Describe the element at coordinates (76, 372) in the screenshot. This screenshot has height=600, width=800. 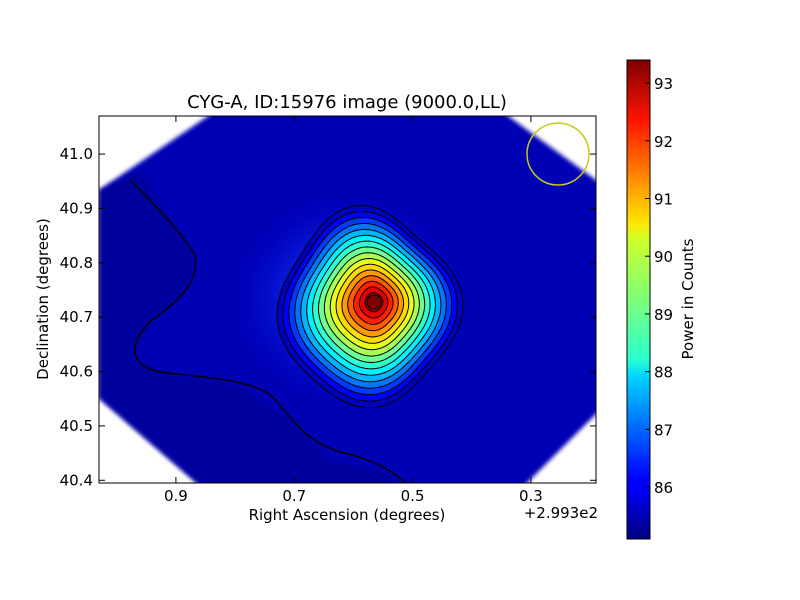
I see `y-tick-label: 40.6` at that location.